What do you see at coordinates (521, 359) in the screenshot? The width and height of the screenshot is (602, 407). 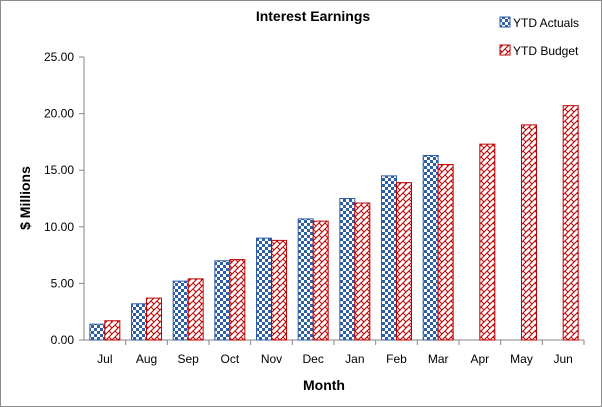 I see `x-tick-label: May` at bounding box center [521, 359].